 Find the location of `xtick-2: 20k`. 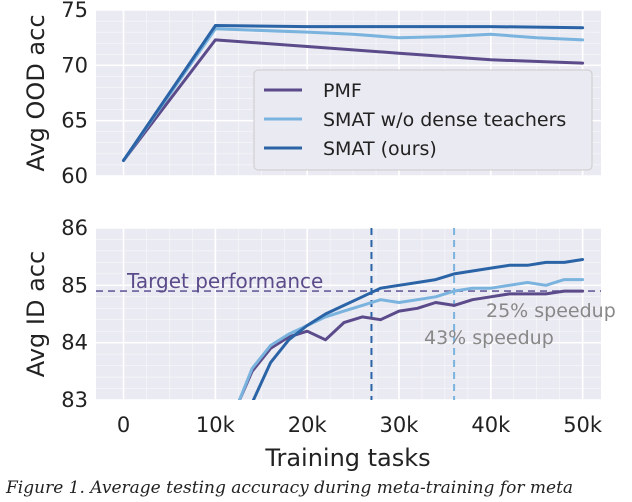

xtick-2: 20k is located at coordinates (308, 425).